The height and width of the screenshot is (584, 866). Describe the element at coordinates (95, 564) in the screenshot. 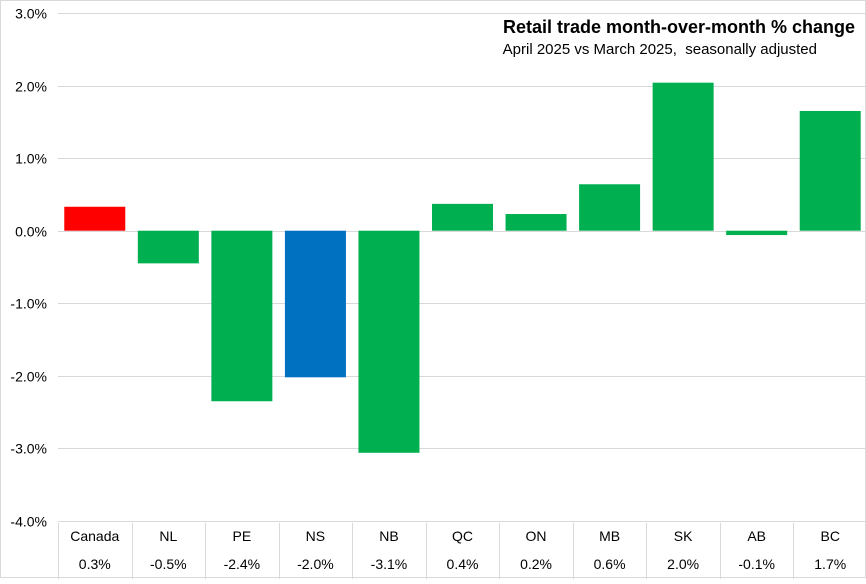

I see `value-label: 0.3%` at that location.